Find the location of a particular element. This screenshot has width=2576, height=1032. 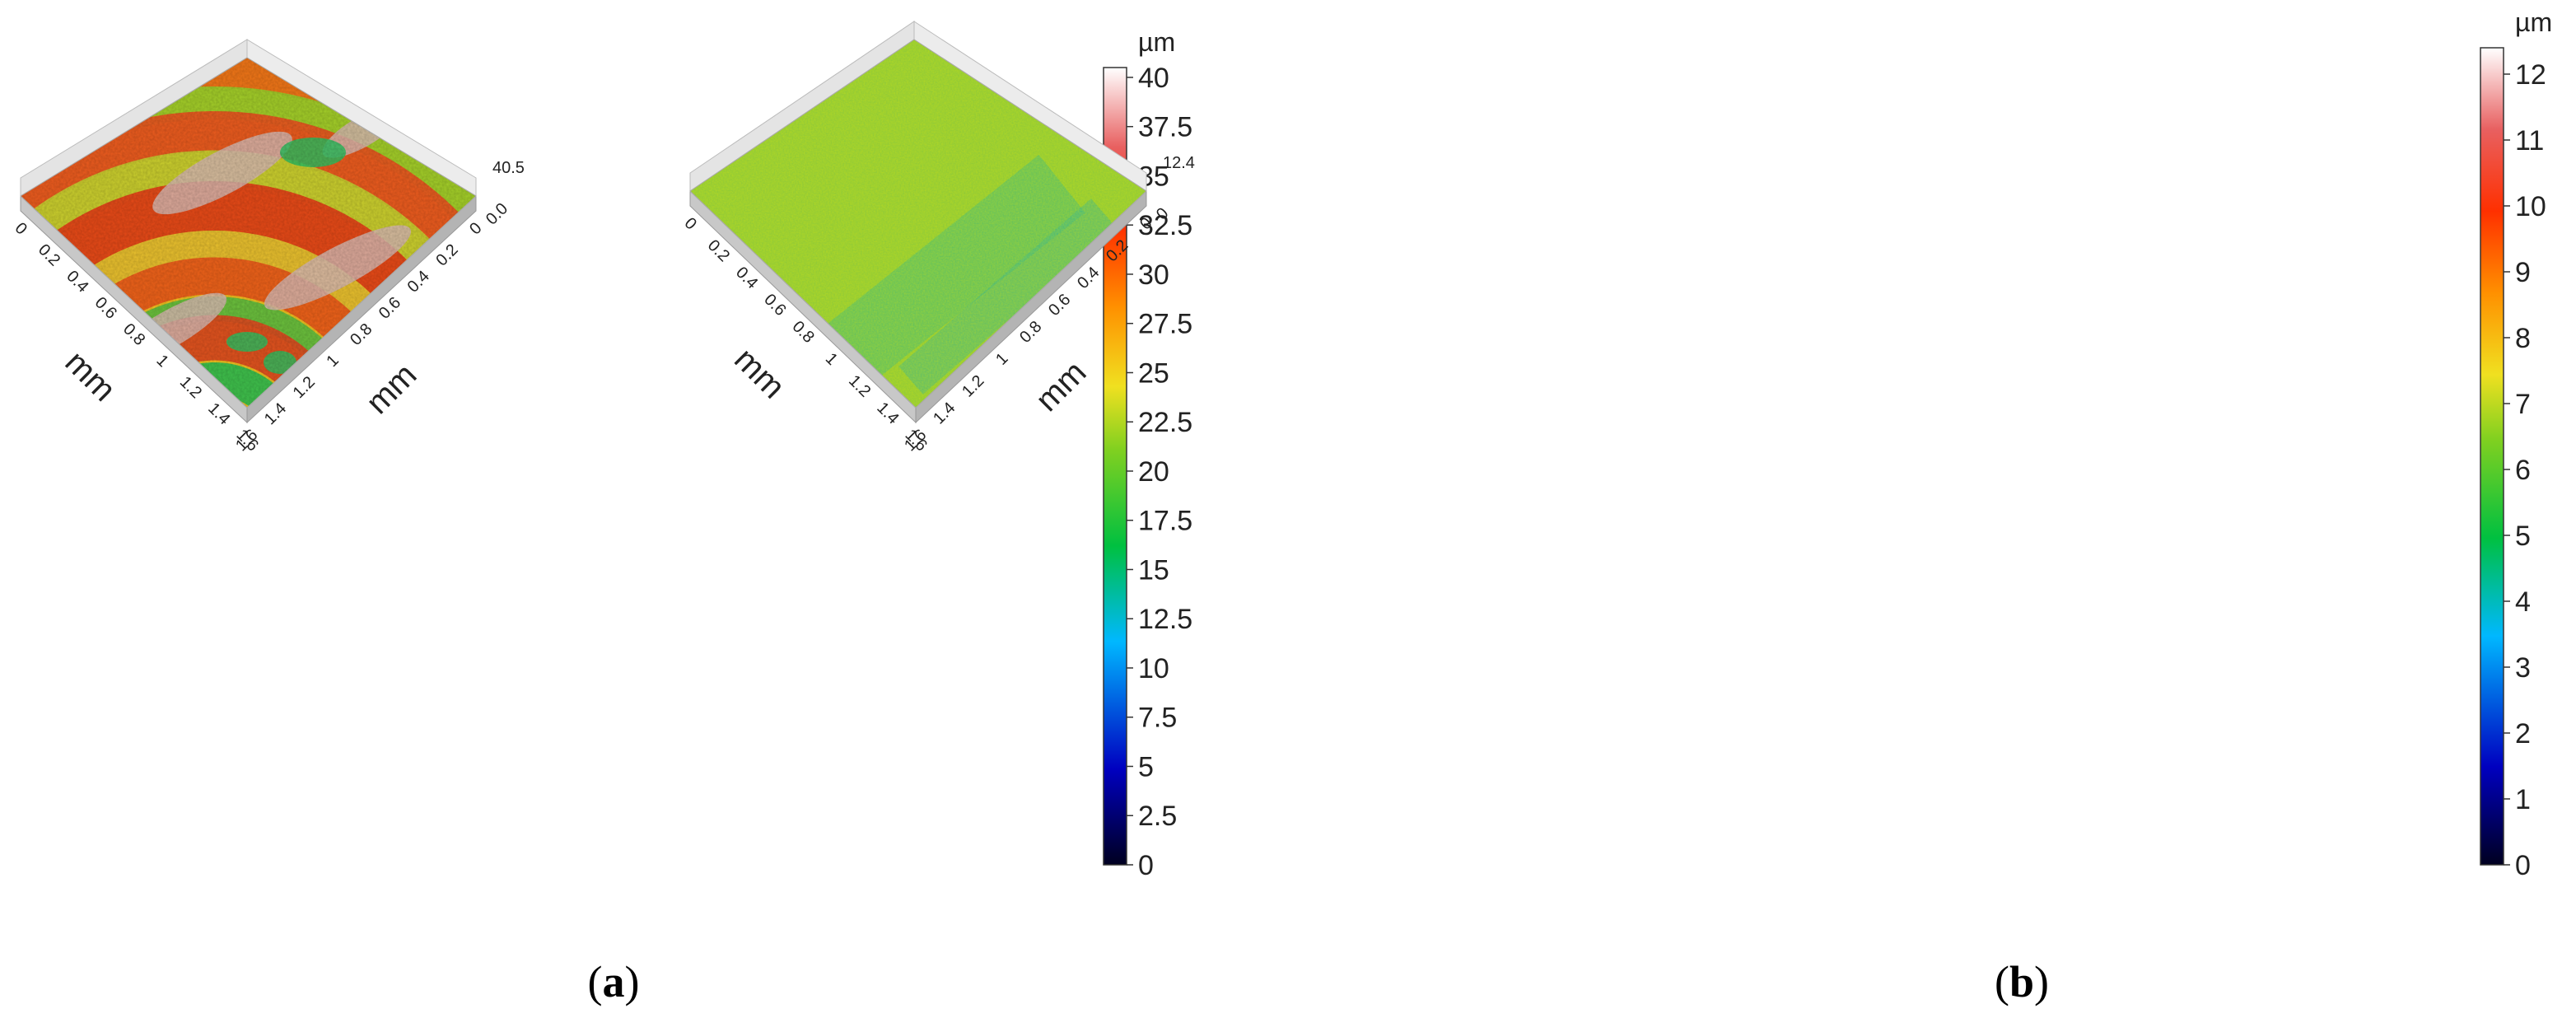

colorbar-tick-label: 1 is located at coordinates (2523, 799).